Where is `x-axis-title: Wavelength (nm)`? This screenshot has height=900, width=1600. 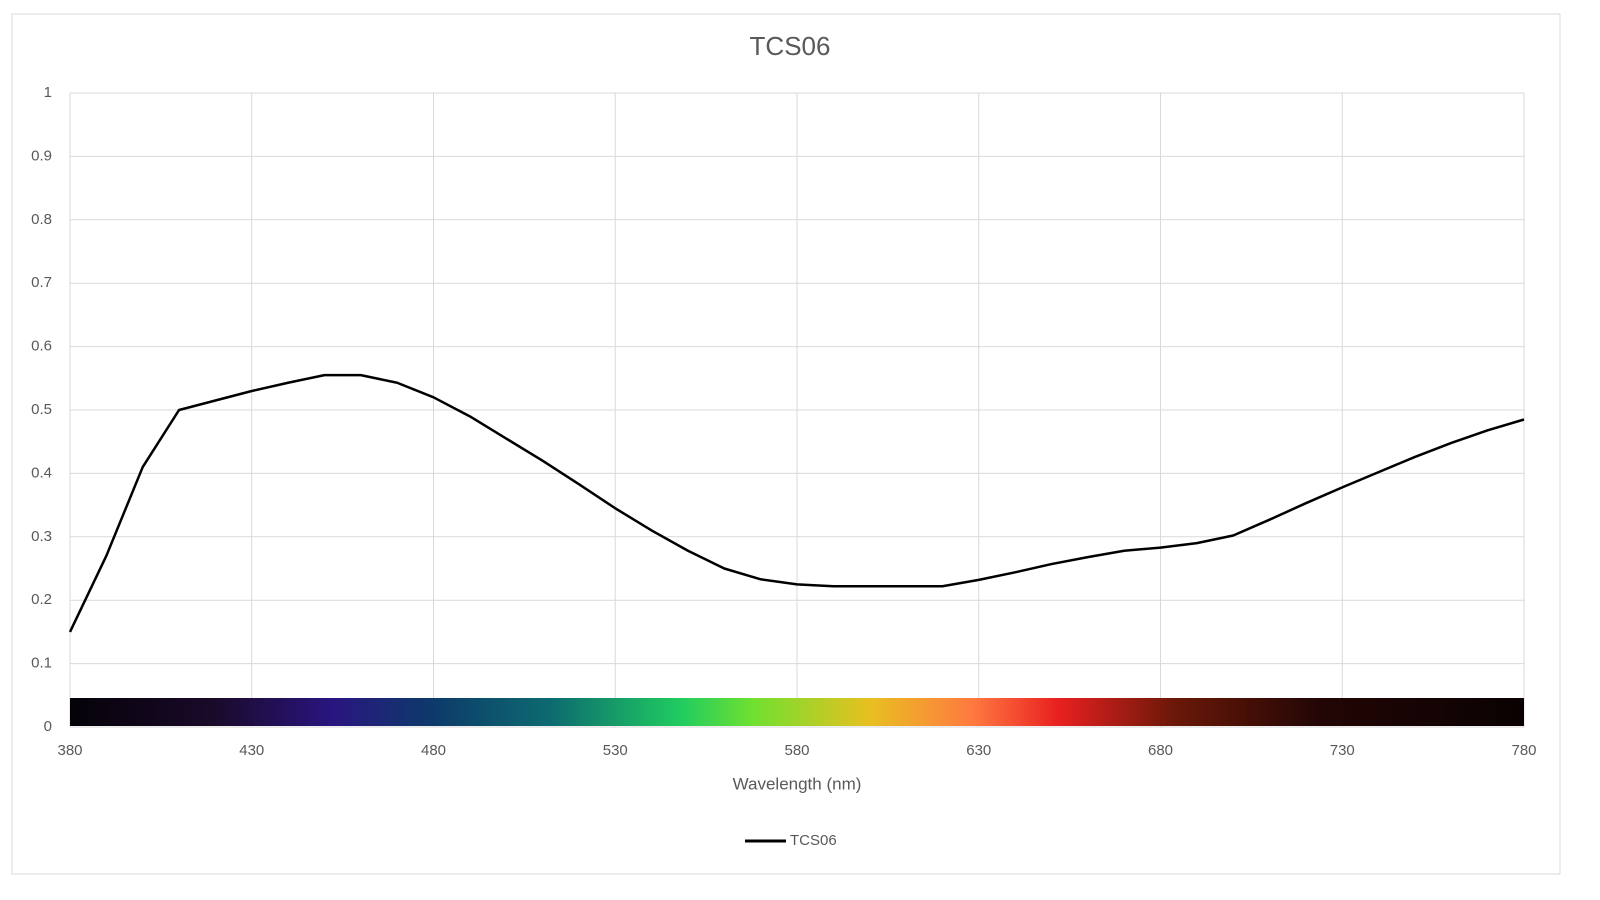
x-axis-title: Wavelength (nm) is located at coordinates (797, 783).